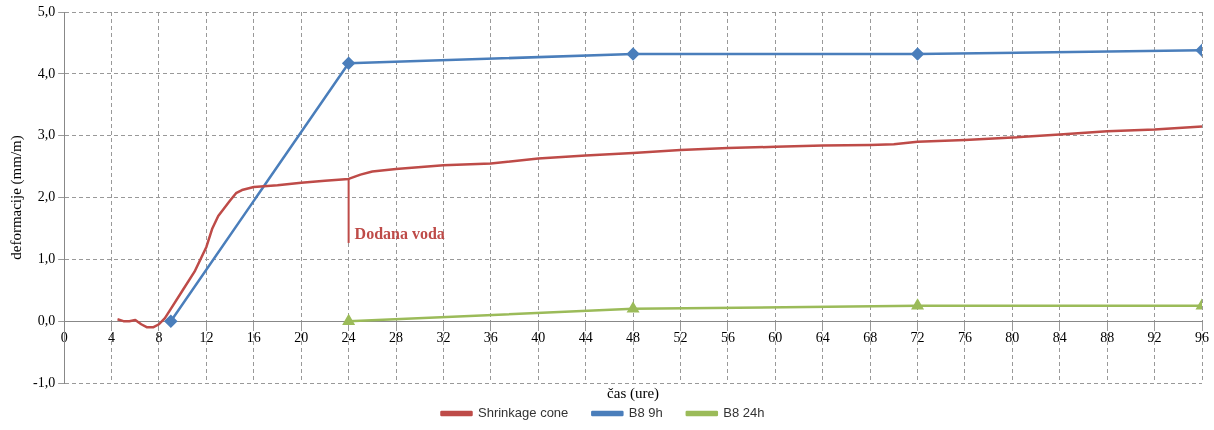  What do you see at coordinates (46, 259) in the screenshot?
I see `y-tick-label: 1,0` at bounding box center [46, 259].